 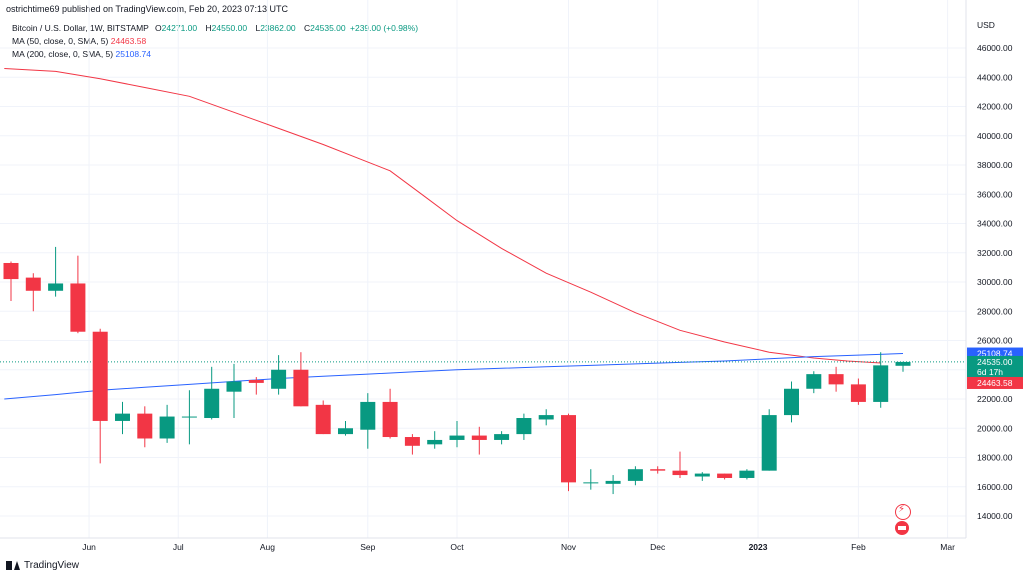 I want to click on price-tick-label: 44000.00, so click(x=995, y=77).